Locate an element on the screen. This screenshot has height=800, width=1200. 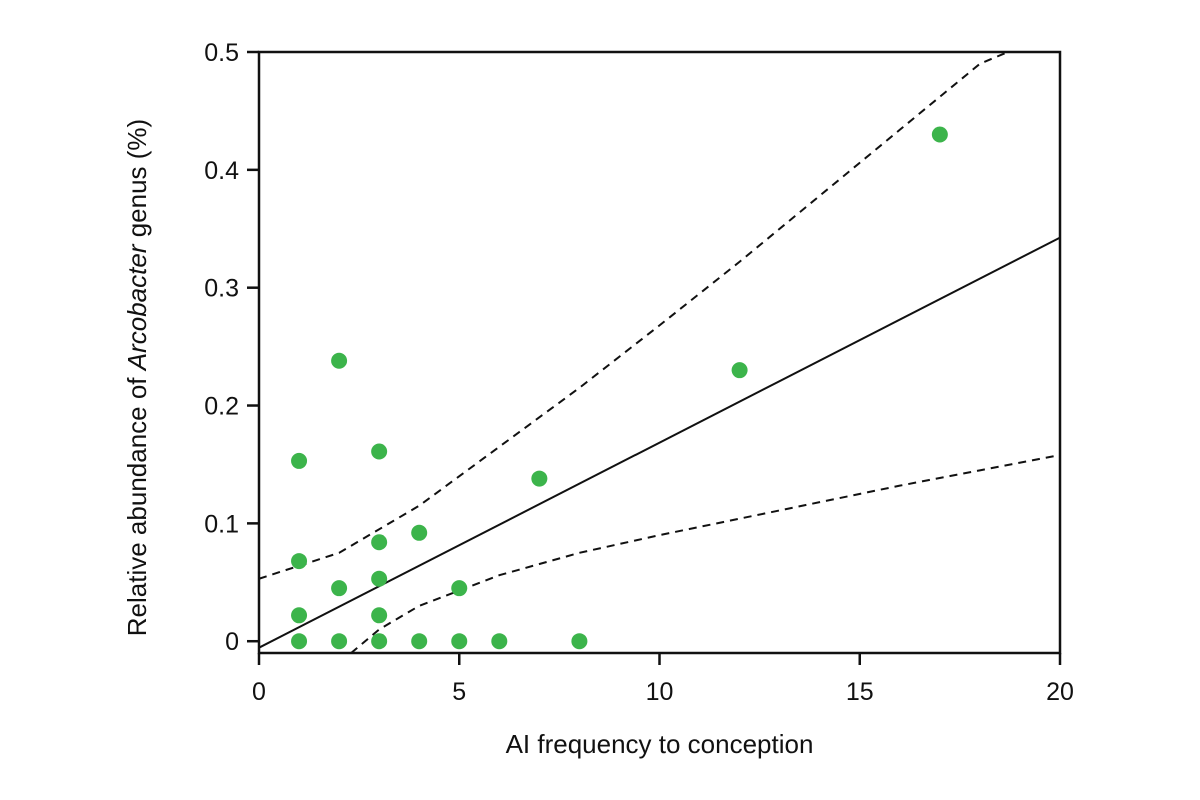
y-axis-title-prefix: Relative abundance of is located at coordinates (137, 503).